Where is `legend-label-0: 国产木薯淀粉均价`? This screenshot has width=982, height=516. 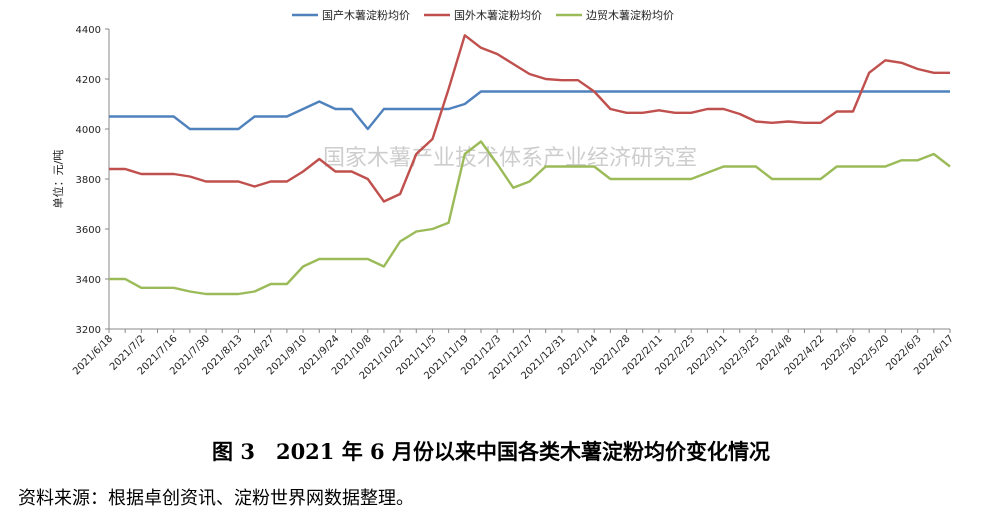
legend-label-0: 国产木薯淀粉均价 is located at coordinates (366, 15).